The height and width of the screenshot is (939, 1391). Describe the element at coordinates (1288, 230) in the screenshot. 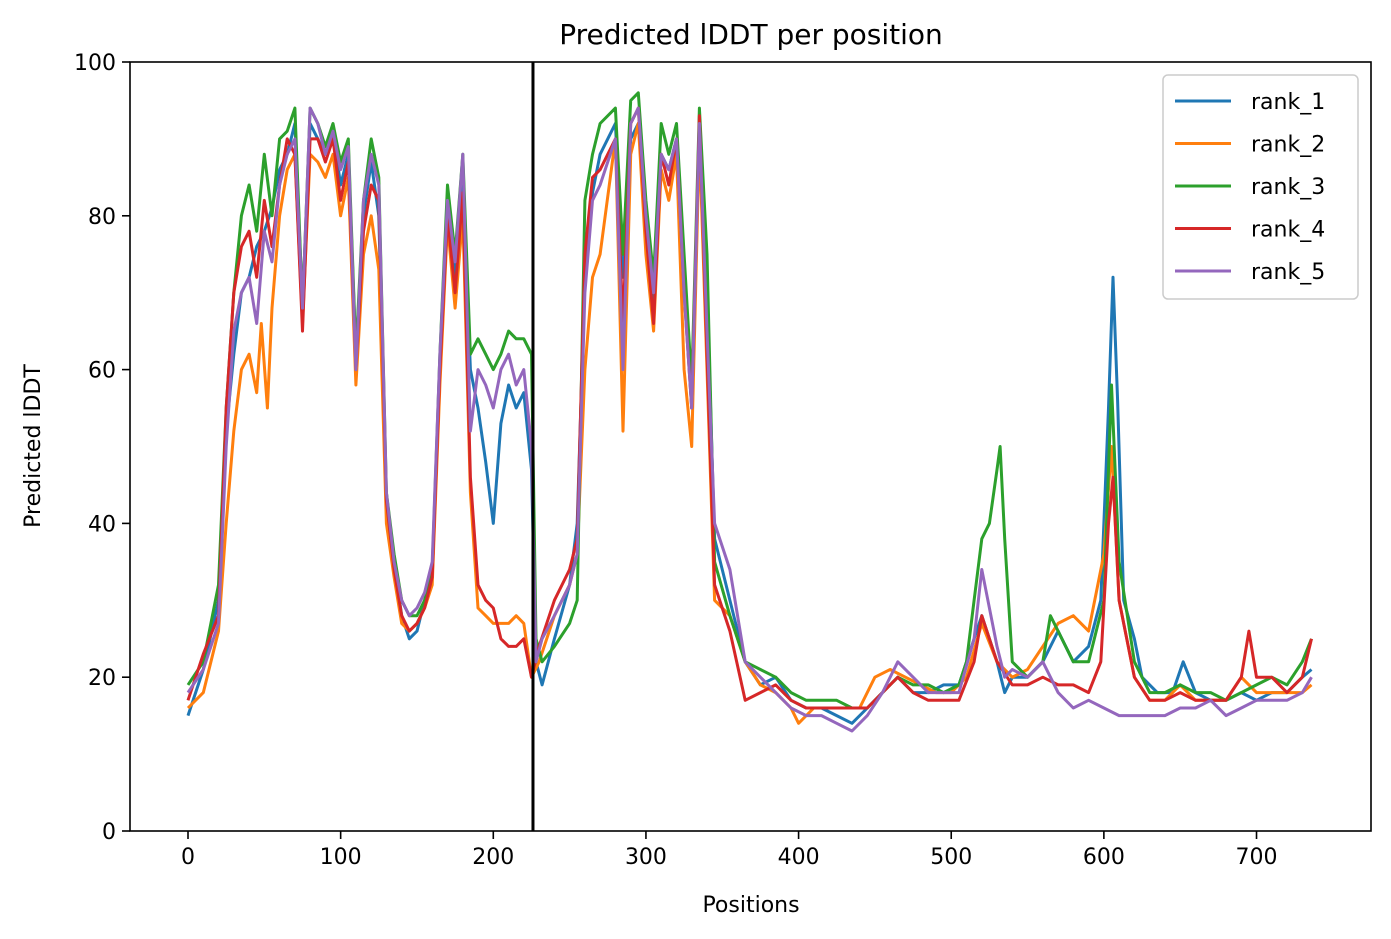

I see `legend-label-rank_4: rank_4` at that location.